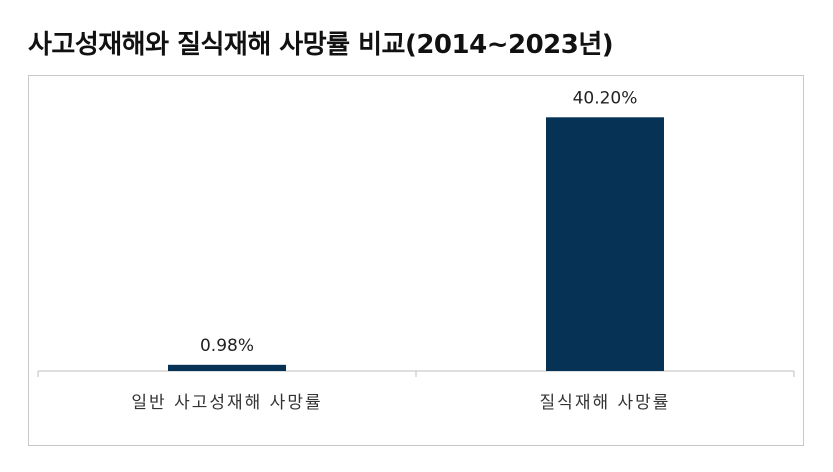 This screenshot has height=472, width=833. I want to click on chart-title: 사고성재해와 질식재해 사망률 비교(2014~2023년), so click(321, 45).